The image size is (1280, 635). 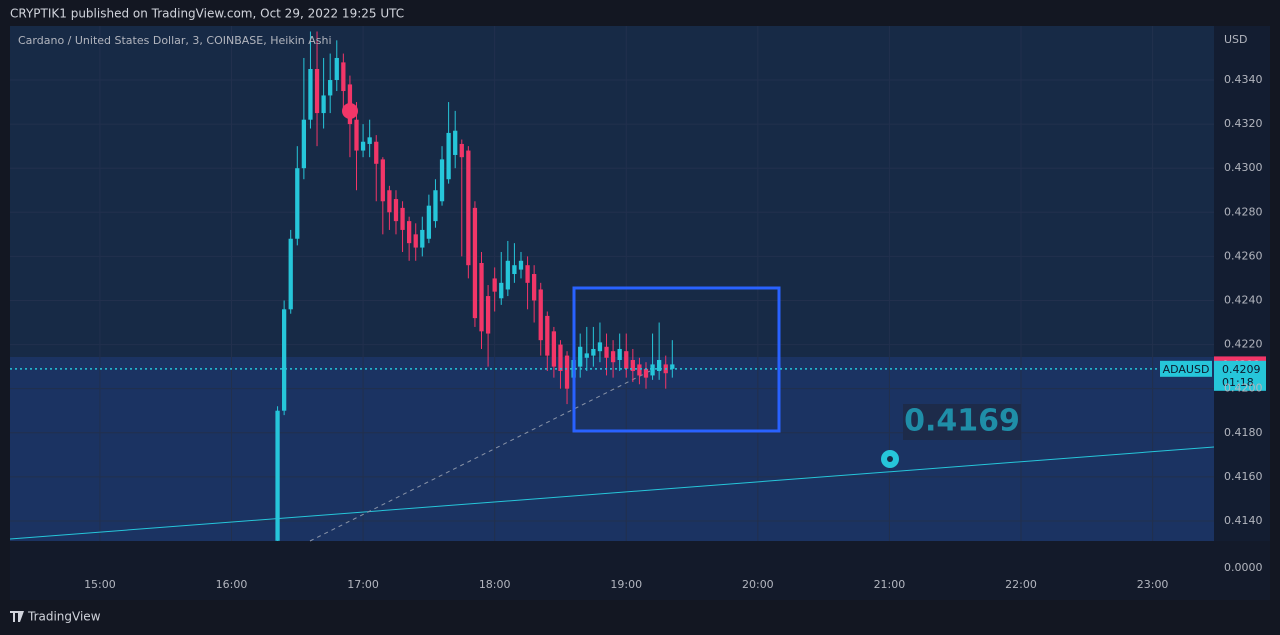 I want to click on y-tick-label: 0.4240, so click(x=1243, y=299).